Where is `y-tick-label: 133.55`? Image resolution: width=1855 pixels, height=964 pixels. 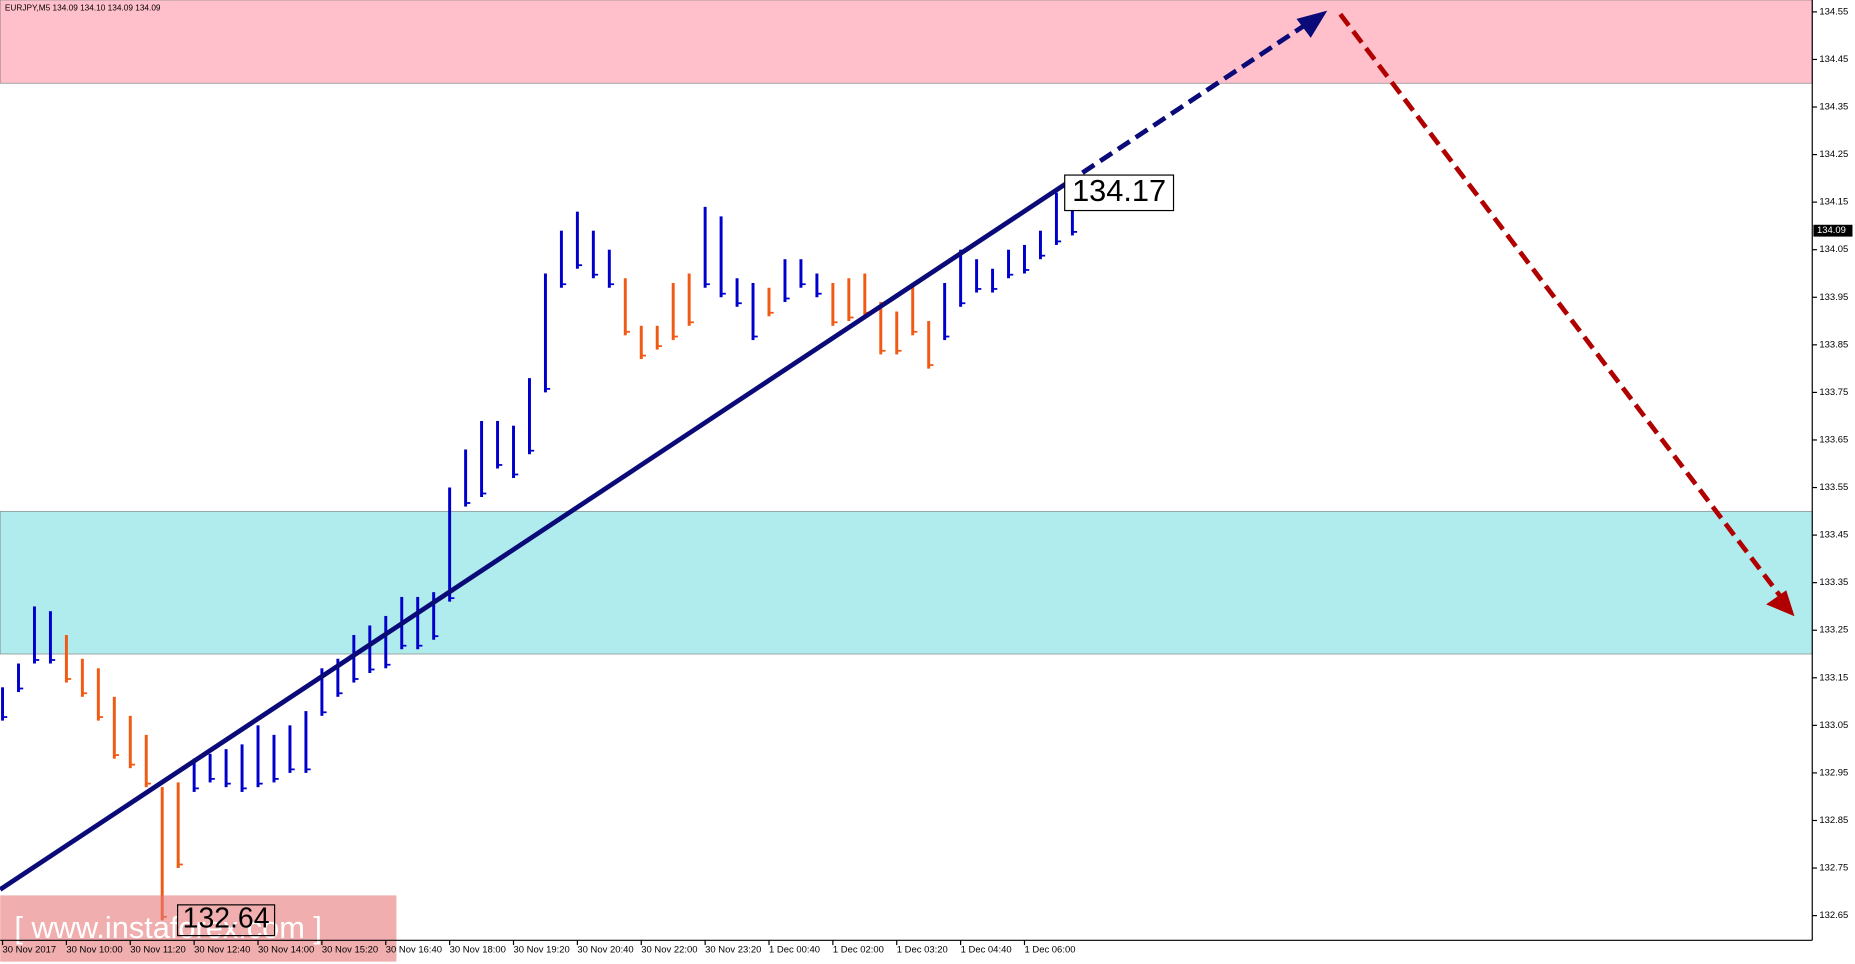
y-tick-label: 133.55 is located at coordinates (1833, 487).